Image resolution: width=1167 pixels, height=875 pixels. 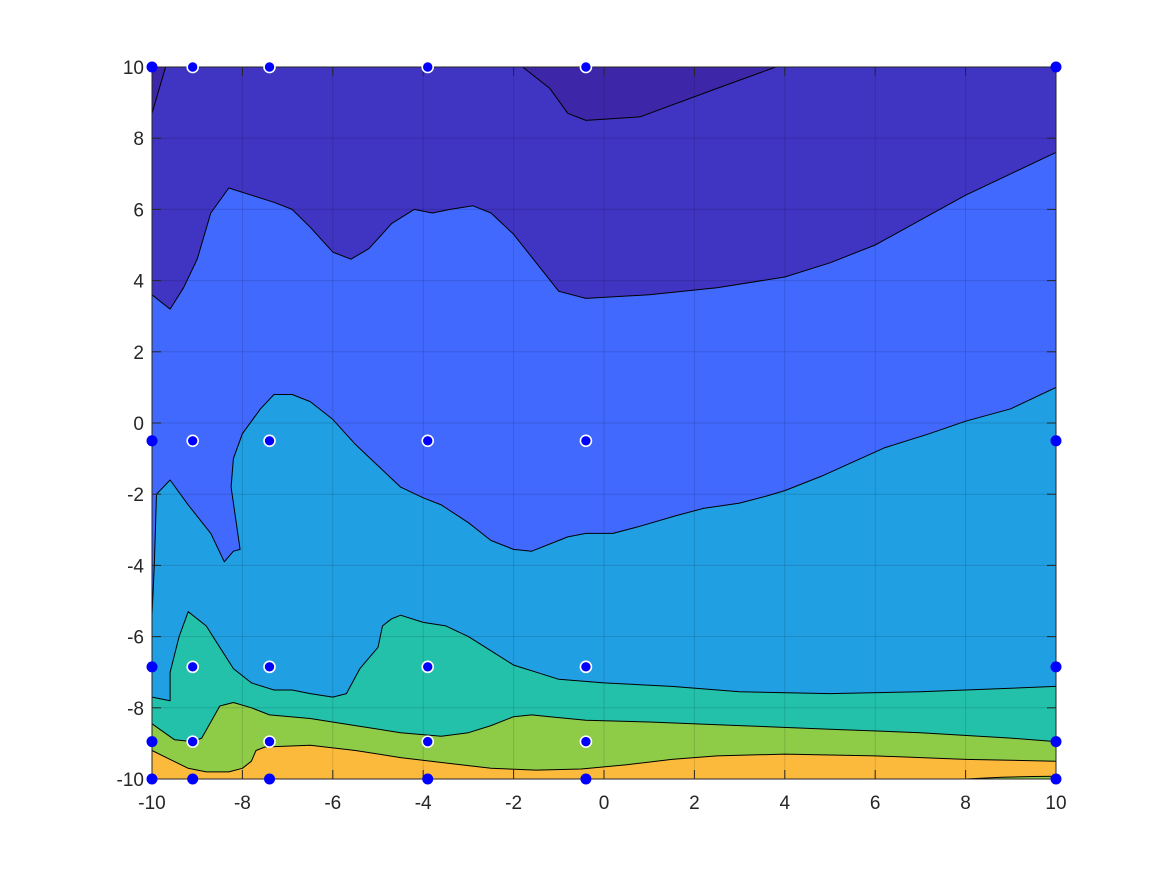 I want to click on x-axis-tick-labels: -10 -8 -6 -4 -2 0 2 4 6 8 10, so click(x=602, y=803).